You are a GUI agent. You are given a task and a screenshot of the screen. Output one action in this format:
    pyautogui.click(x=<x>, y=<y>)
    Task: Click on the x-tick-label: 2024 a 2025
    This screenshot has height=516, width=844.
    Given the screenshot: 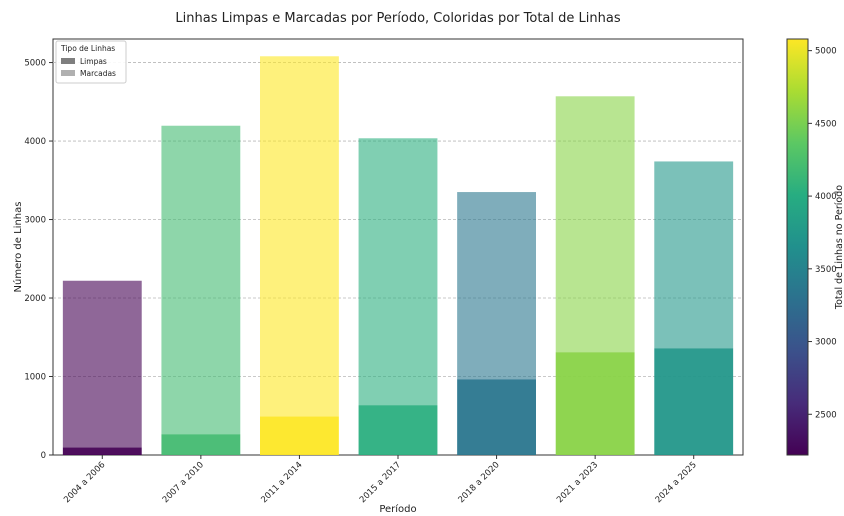 What is the action you would take?
    pyautogui.click(x=676, y=482)
    